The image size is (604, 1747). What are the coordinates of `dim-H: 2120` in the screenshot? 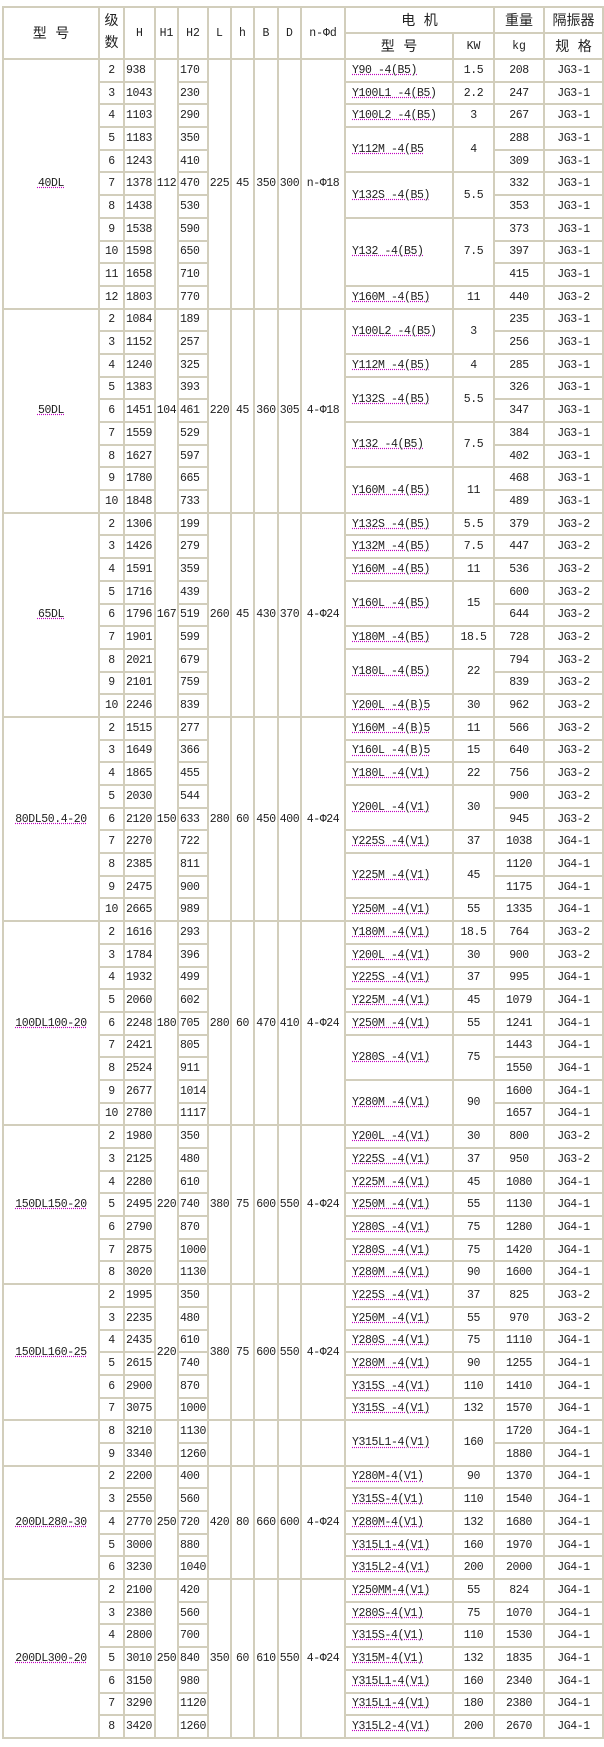 It's located at (139, 819).